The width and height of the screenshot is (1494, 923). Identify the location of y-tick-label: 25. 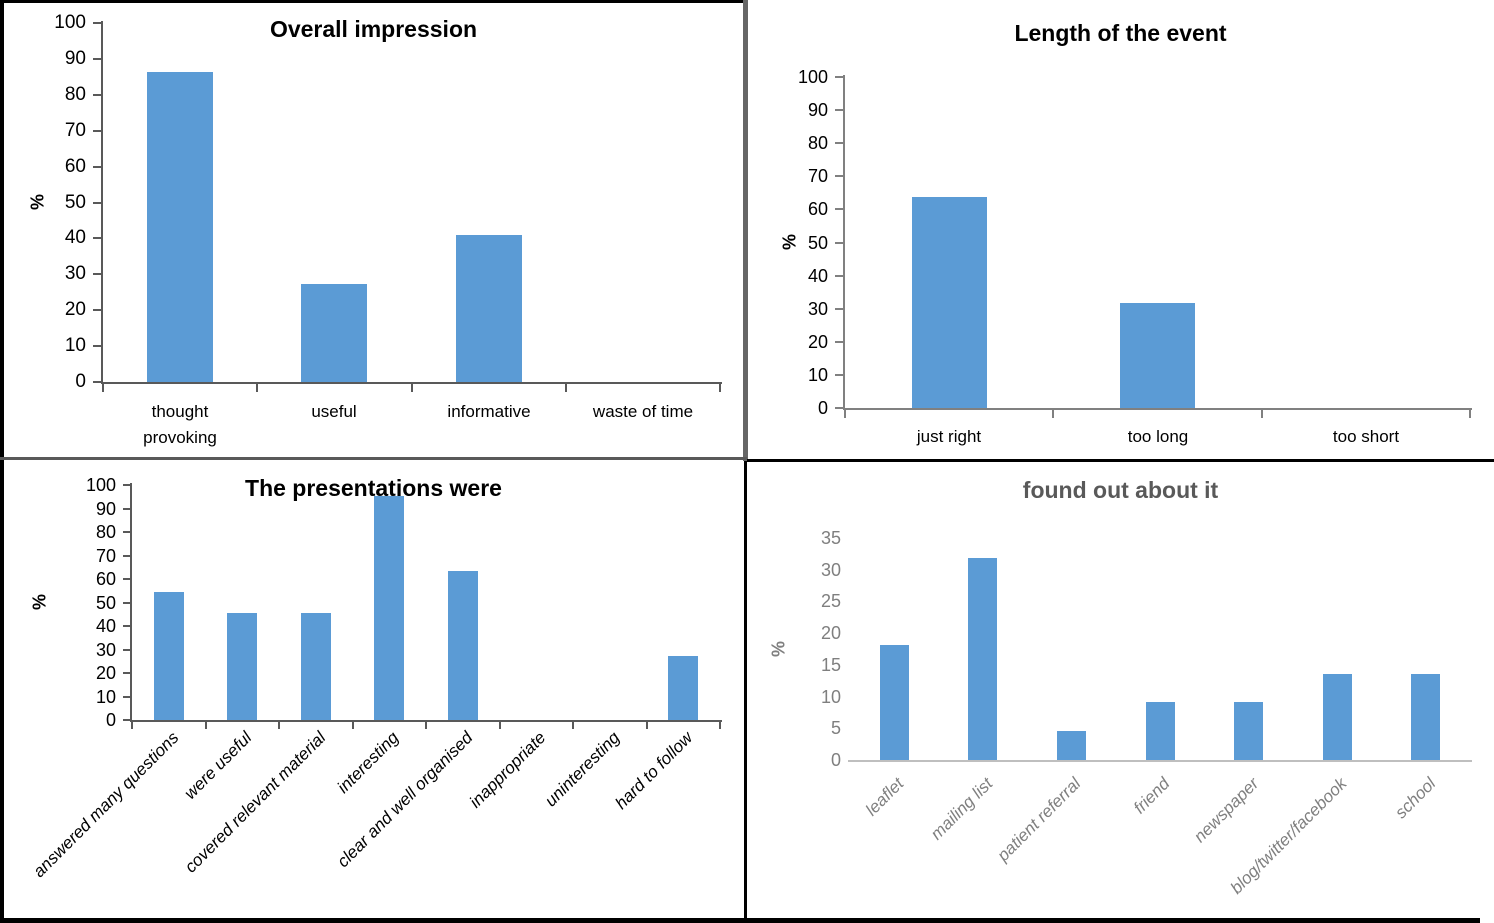
(830, 601).